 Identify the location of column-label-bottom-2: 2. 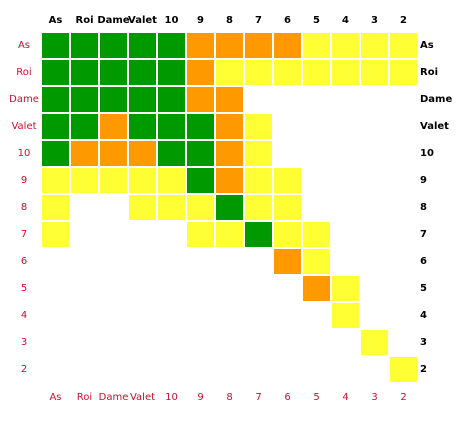
(403, 397).